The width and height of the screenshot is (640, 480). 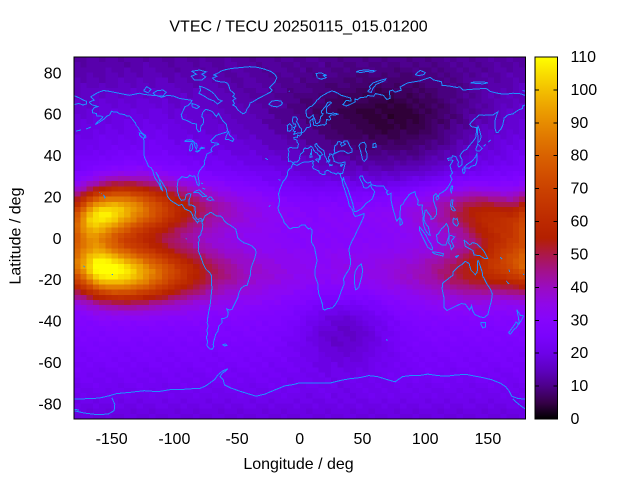 I want to click on svg-text: Longitude / deg, so click(x=298, y=464).